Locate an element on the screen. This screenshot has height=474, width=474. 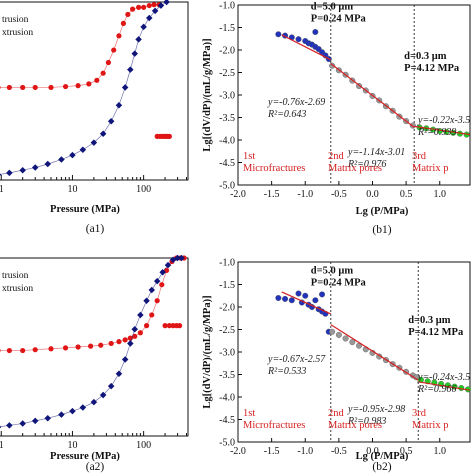
x-axis-label: Pressure (MPa) is located at coordinates (85, 456).